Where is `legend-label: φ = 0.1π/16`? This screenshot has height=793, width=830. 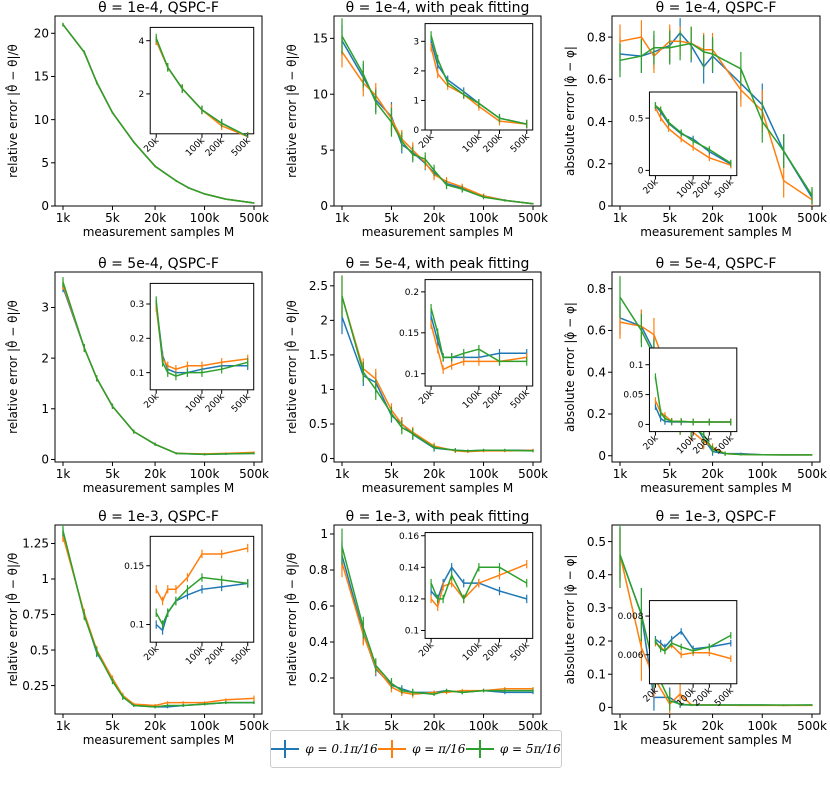 legend-label: φ = 0.1π/16 is located at coordinates (341, 749).